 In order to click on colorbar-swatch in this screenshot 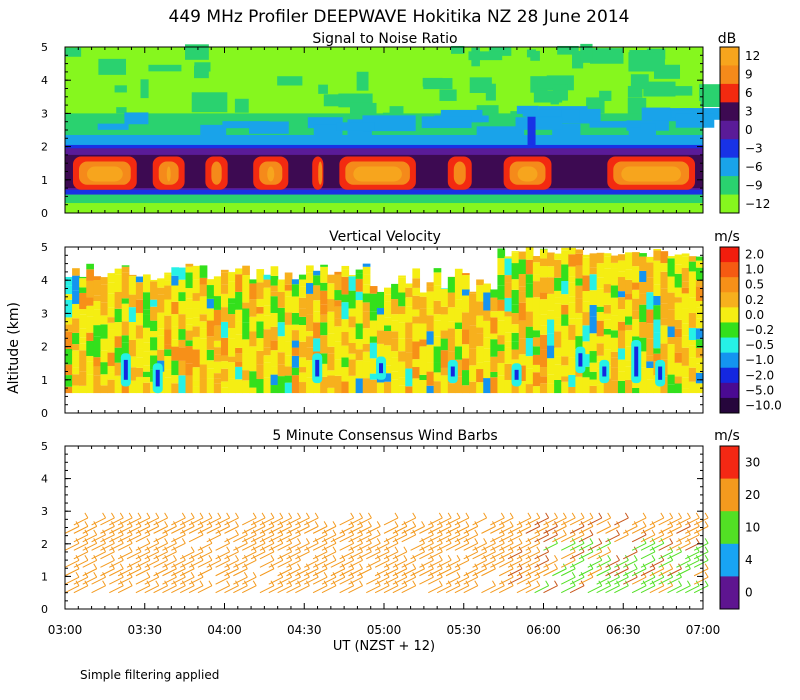, I will do `click(729, 463)`.